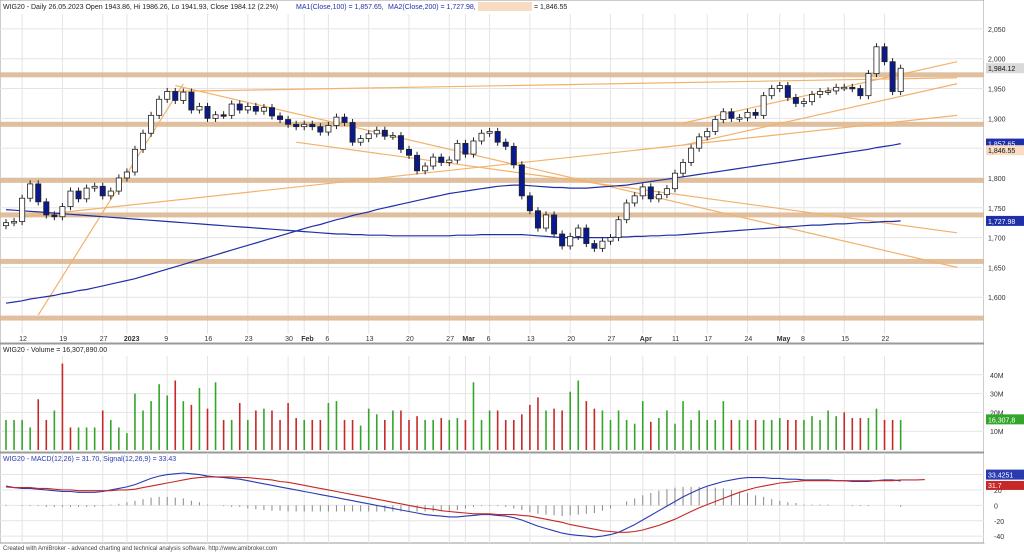  What do you see at coordinates (63, 339) in the screenshot?
I see `date-tick-label: 19` at bounding box center [63, 339].